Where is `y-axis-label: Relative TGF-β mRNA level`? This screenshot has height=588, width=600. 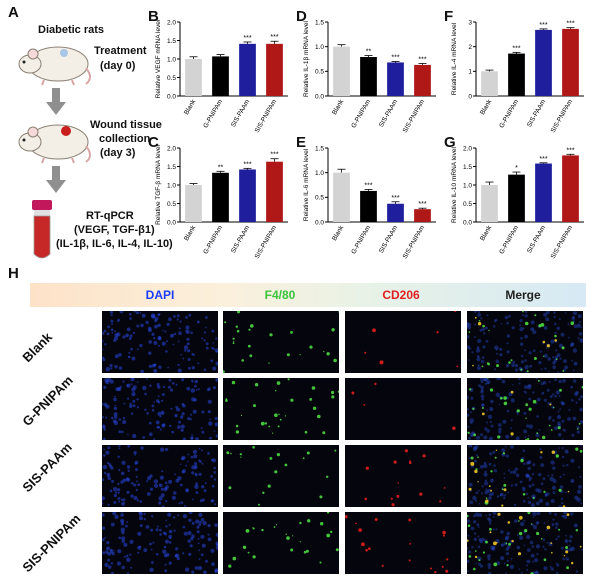
y-axis-label: Relative TGF-β mRNA level is located at coordinates (158, 185).